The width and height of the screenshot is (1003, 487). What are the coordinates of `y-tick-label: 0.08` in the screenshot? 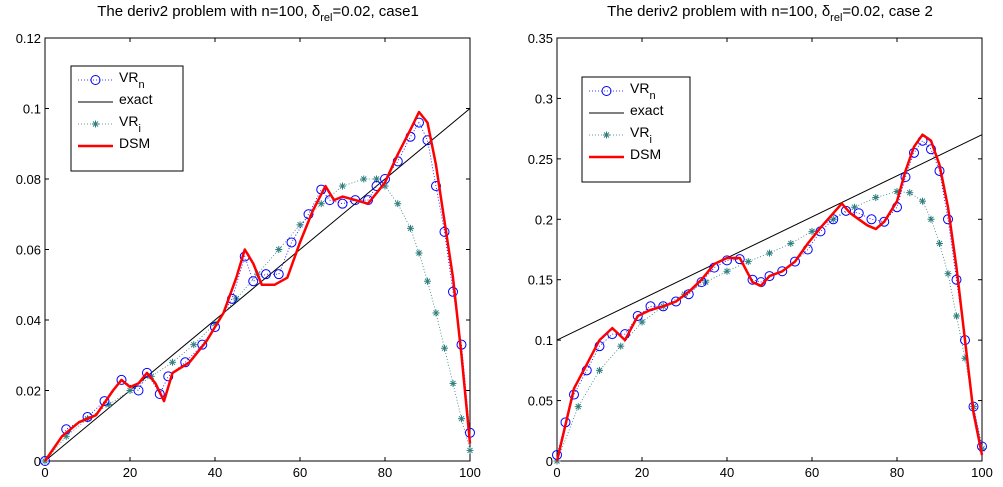 It's located at (28, 179).